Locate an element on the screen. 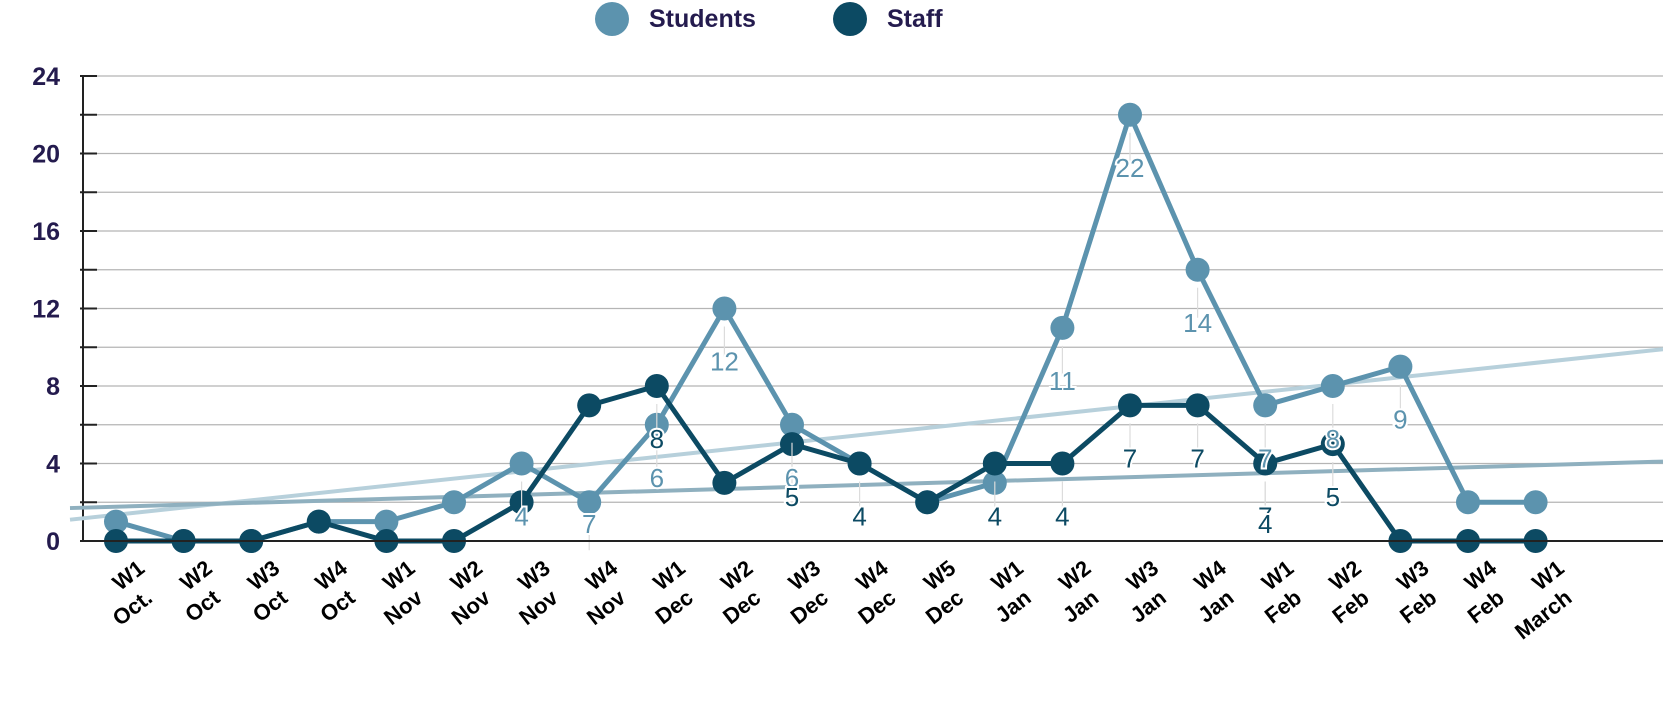  x-tick-label: W2Dec is located at coordinates (738, 592).